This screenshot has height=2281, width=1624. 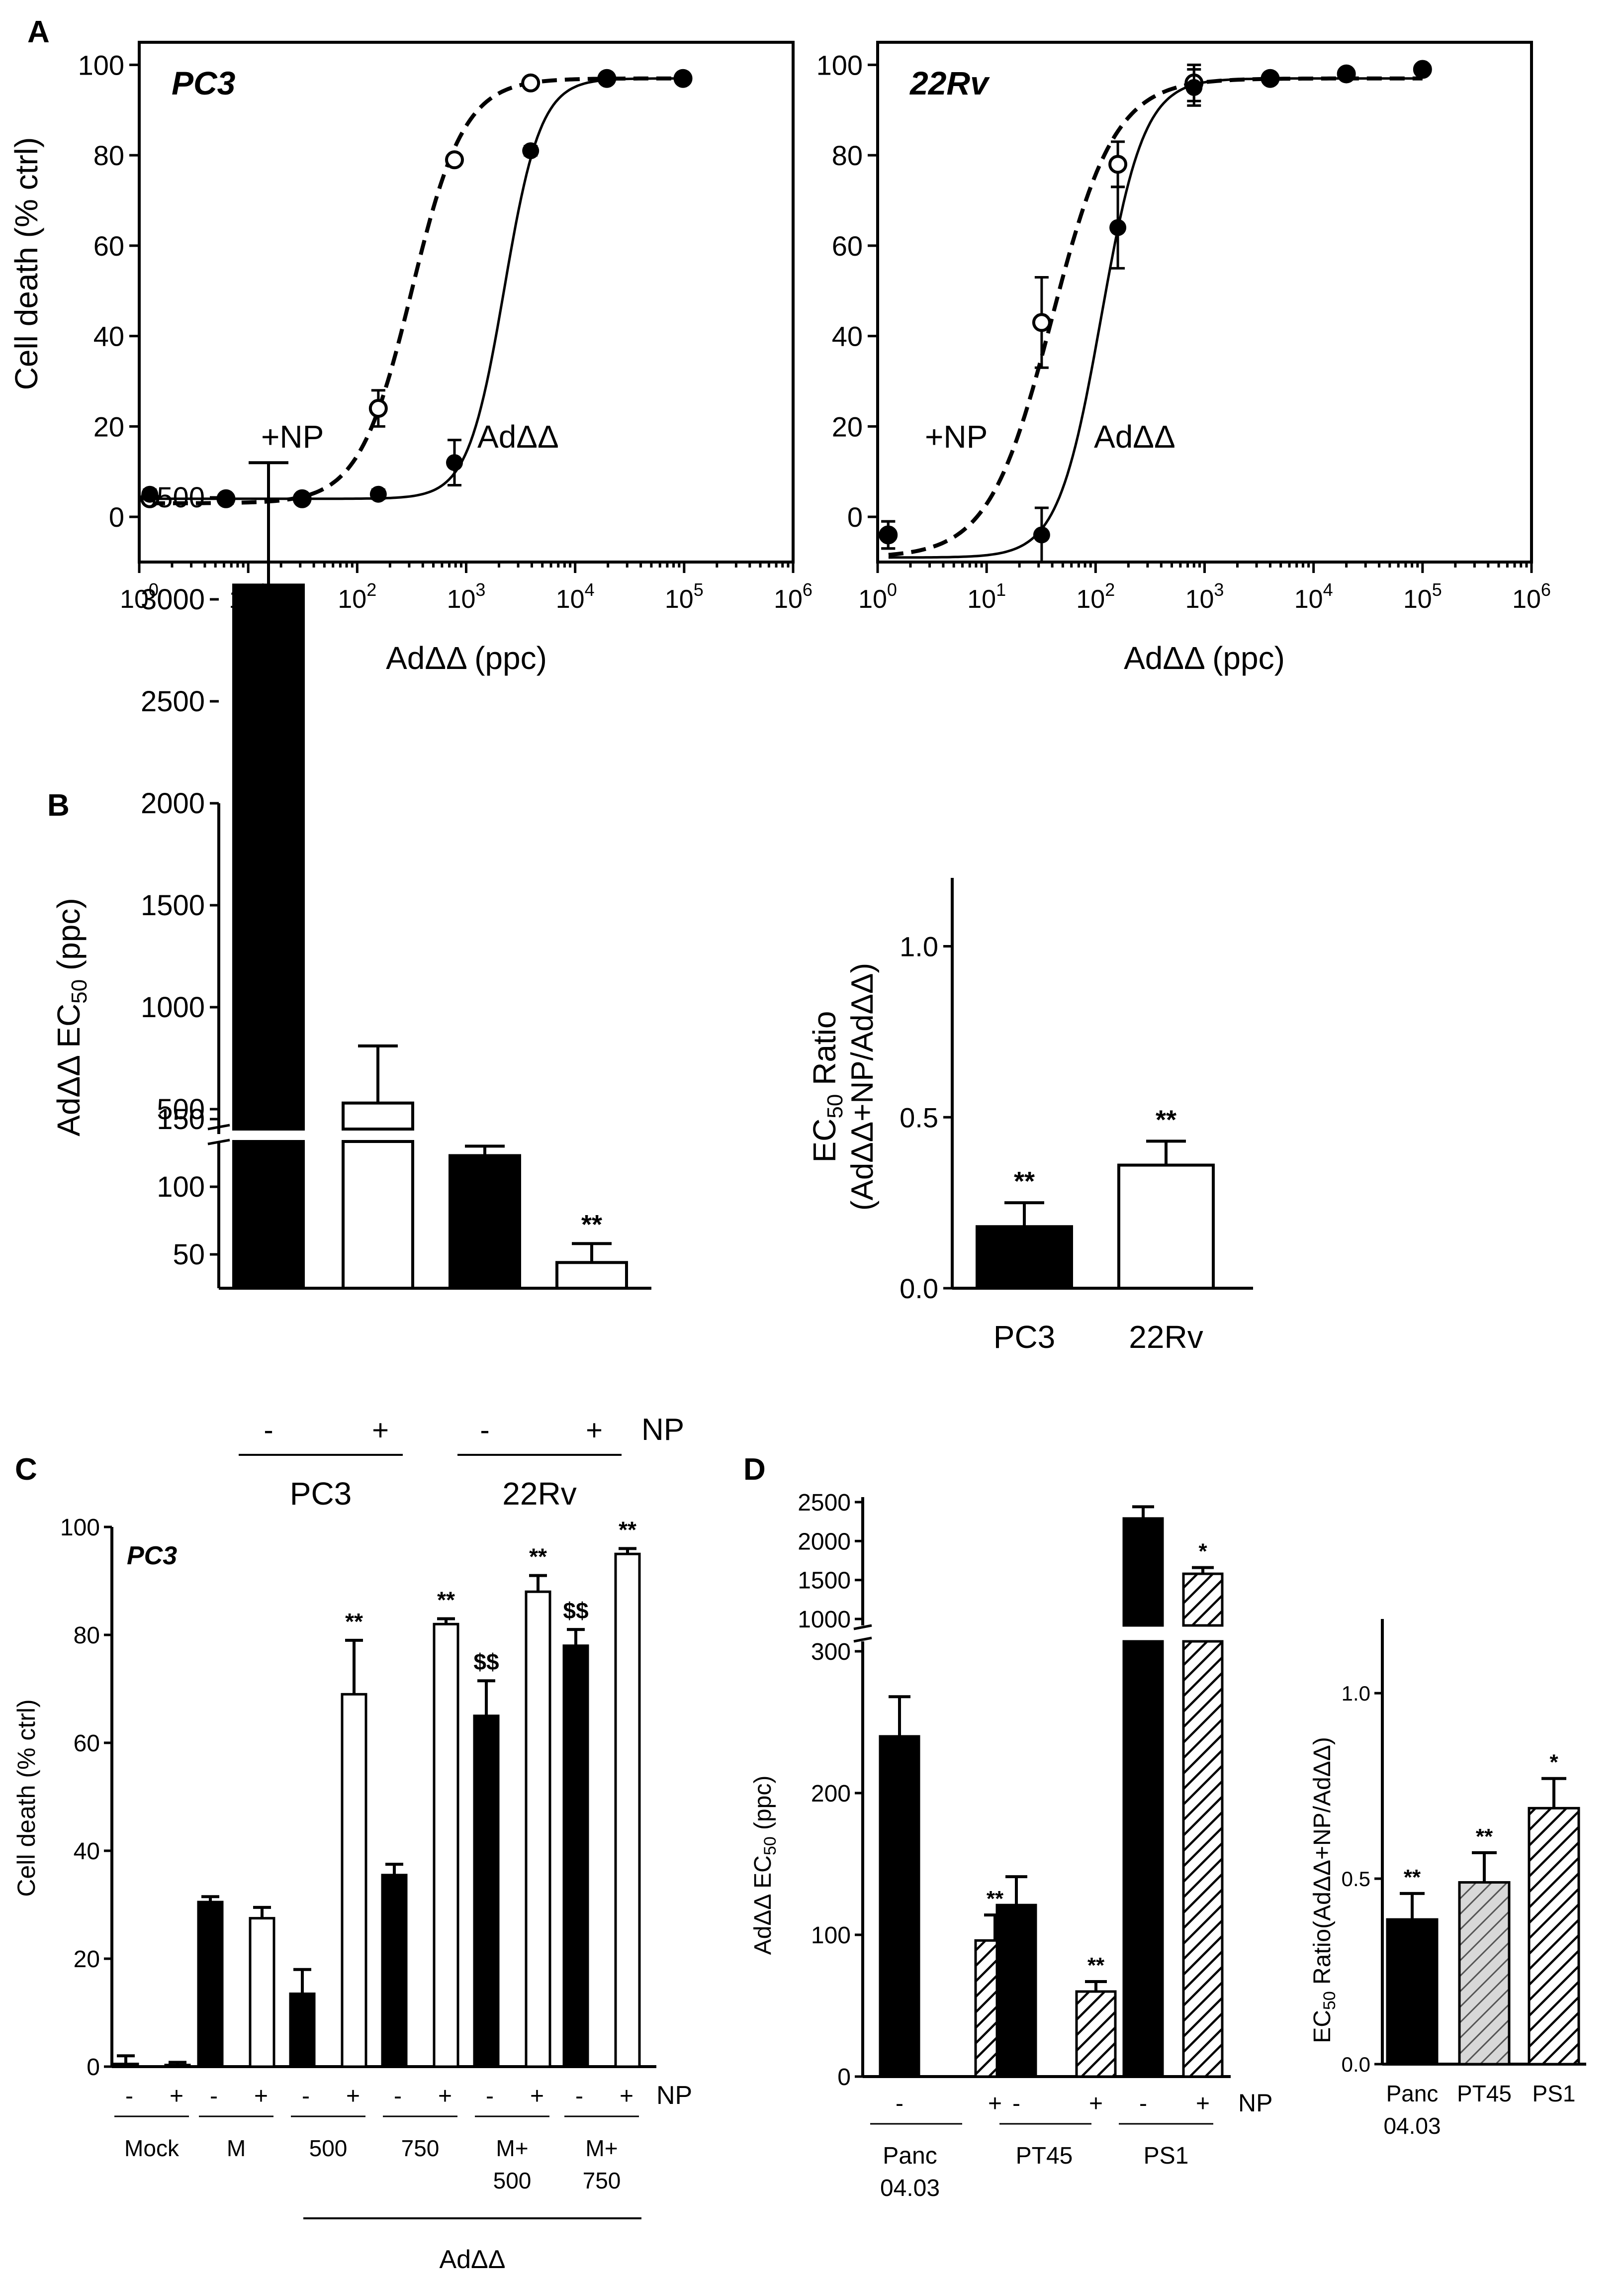 What do you see at coordinates (26, 1469) in the screenshot?
I see `panel-letter-c: C` at bounding box center [26, 1469].